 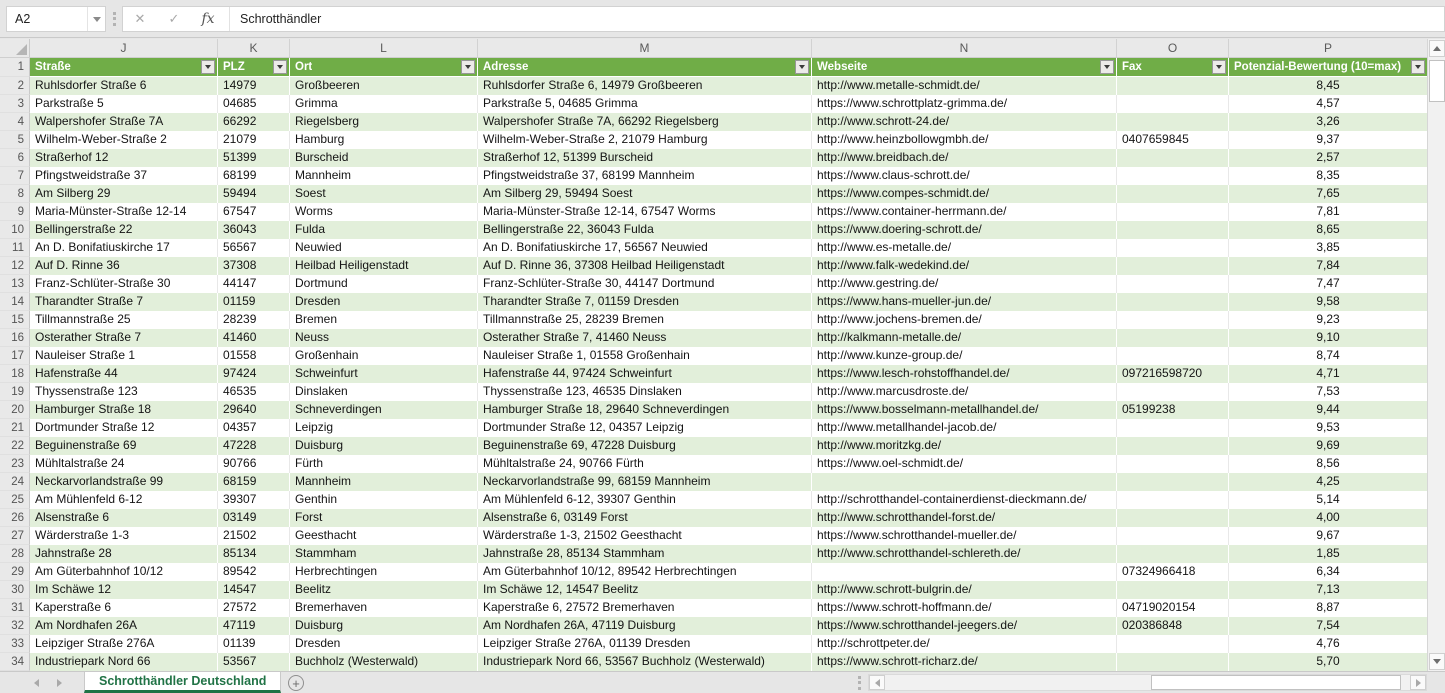 I want to click on cell: Parkstraße 5, 04685 Grimma, so click(x=645, y=104).